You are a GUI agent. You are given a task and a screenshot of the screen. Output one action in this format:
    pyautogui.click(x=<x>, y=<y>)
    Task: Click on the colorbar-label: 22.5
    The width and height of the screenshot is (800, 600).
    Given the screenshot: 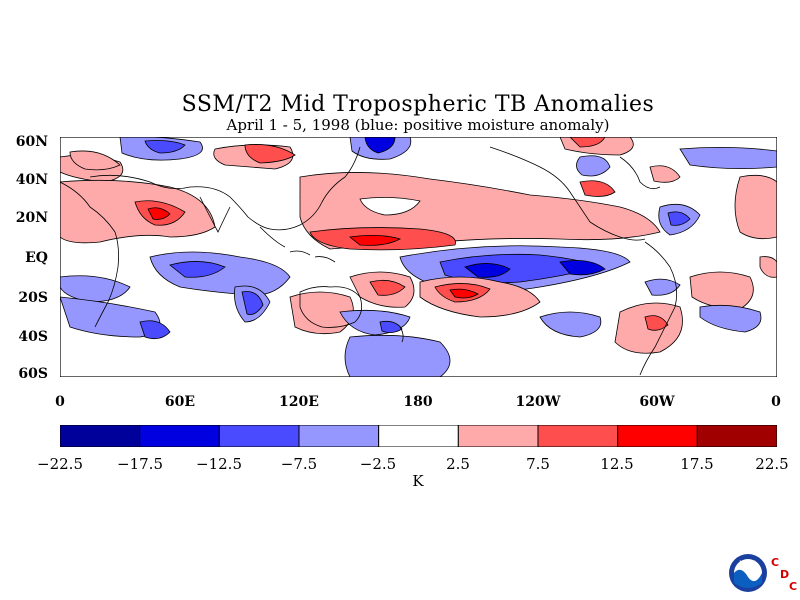 What is the action you would take?
    pyautogui.click(x=772, y=464)
    